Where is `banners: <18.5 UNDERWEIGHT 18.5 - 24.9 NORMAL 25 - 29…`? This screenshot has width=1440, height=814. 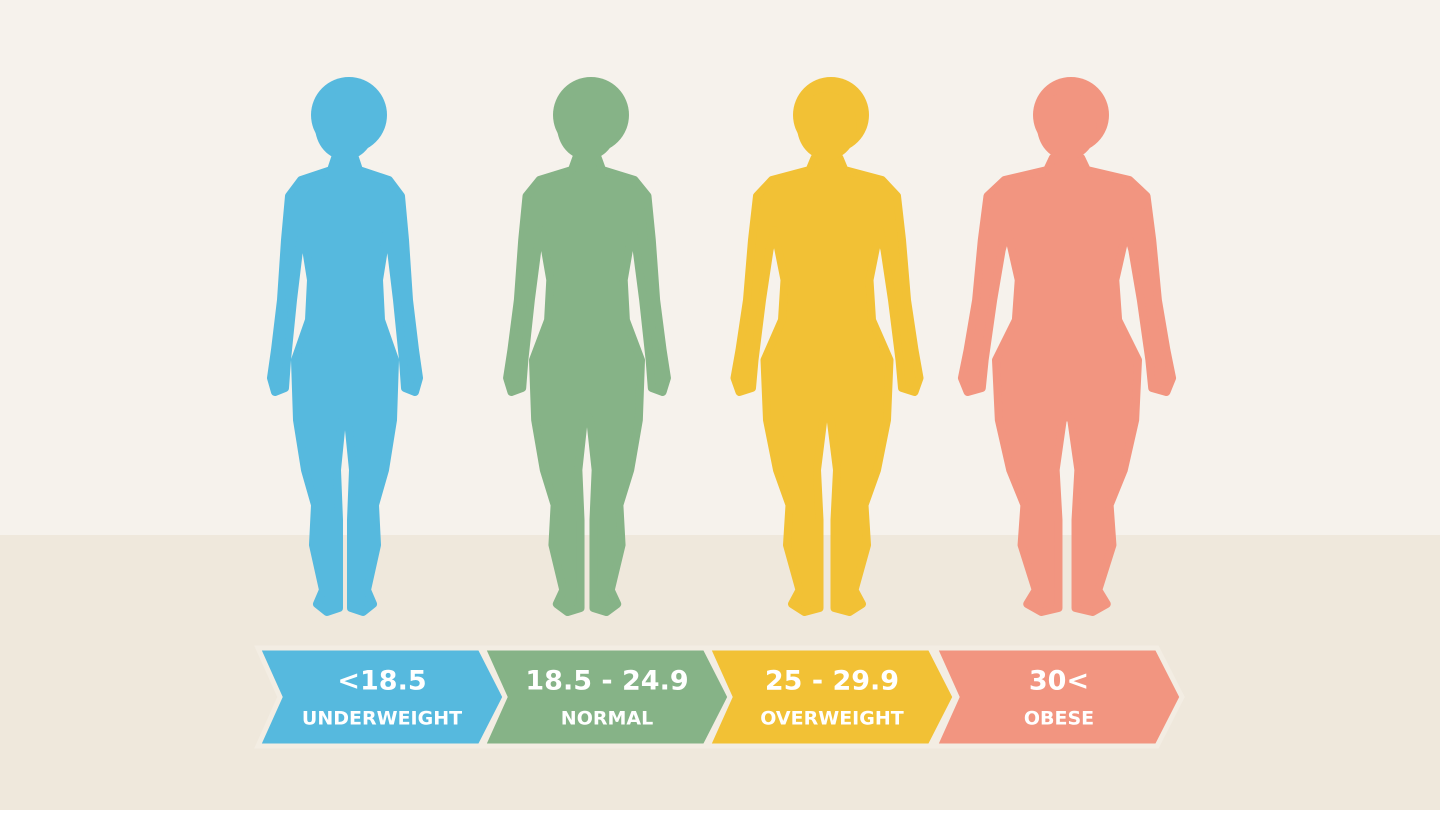 banners: <18.5 UNDERWEIGHT 18.5 - 24.9 NORMAL 25 - 29… is located at coordinates (719, 697).